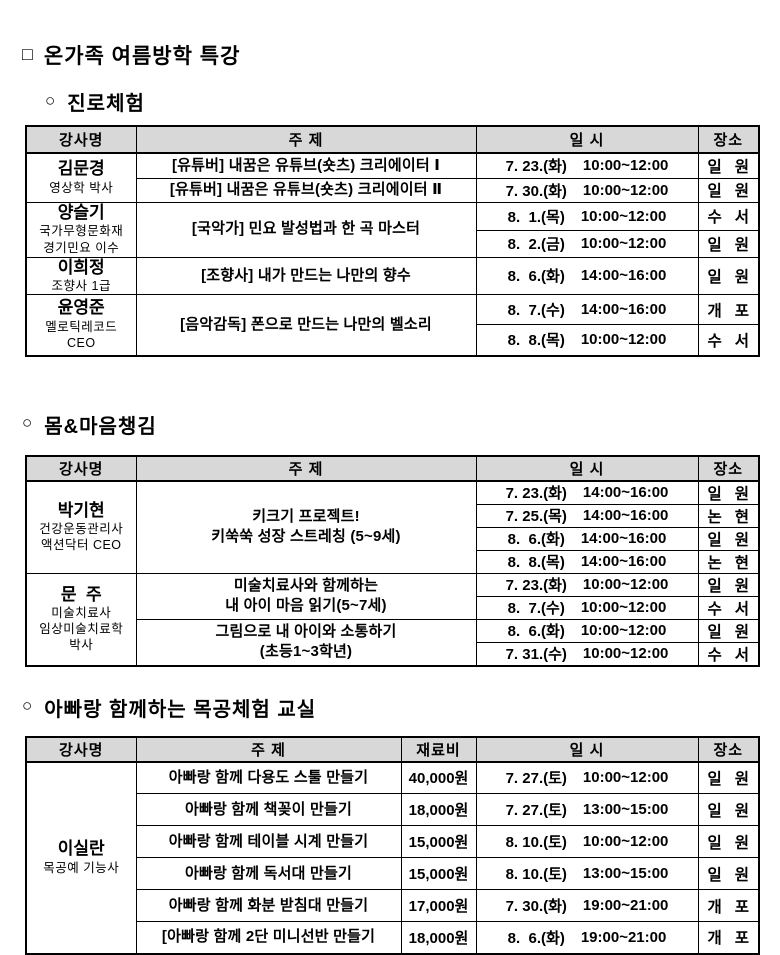 The image size is (780, 955). Describe the element at coordinates (81, 849) in the screenshot. I see `instructor-name: 이실란` at that location.